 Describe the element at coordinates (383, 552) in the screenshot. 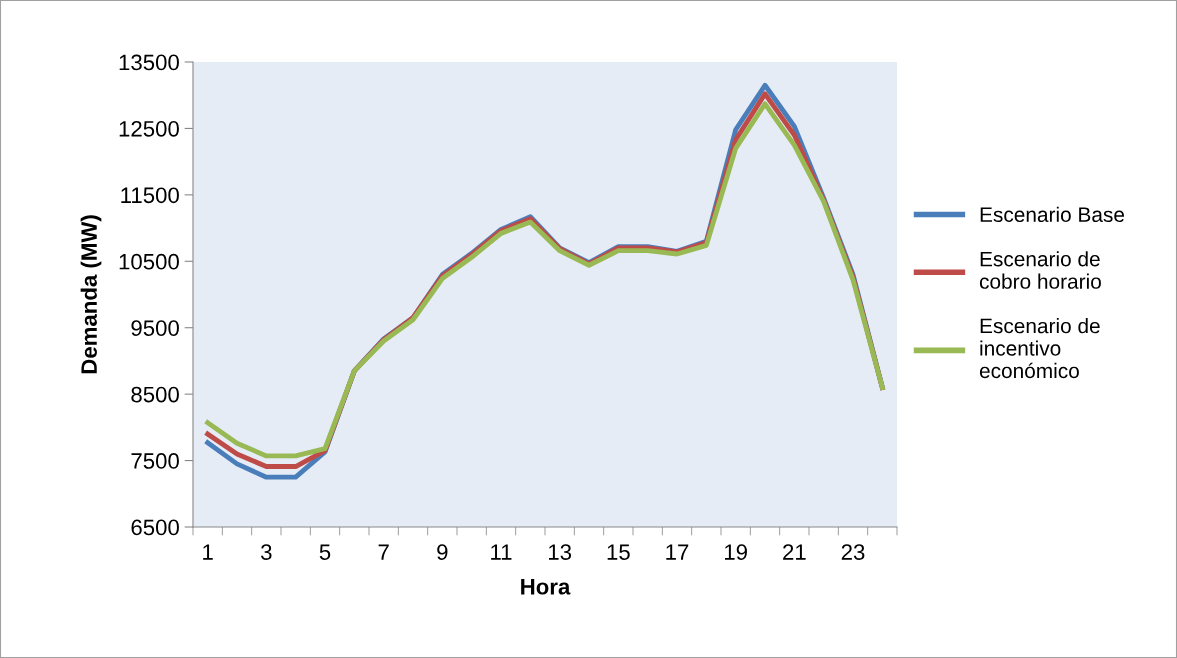

I see `x-tick-label: 7` at that location.